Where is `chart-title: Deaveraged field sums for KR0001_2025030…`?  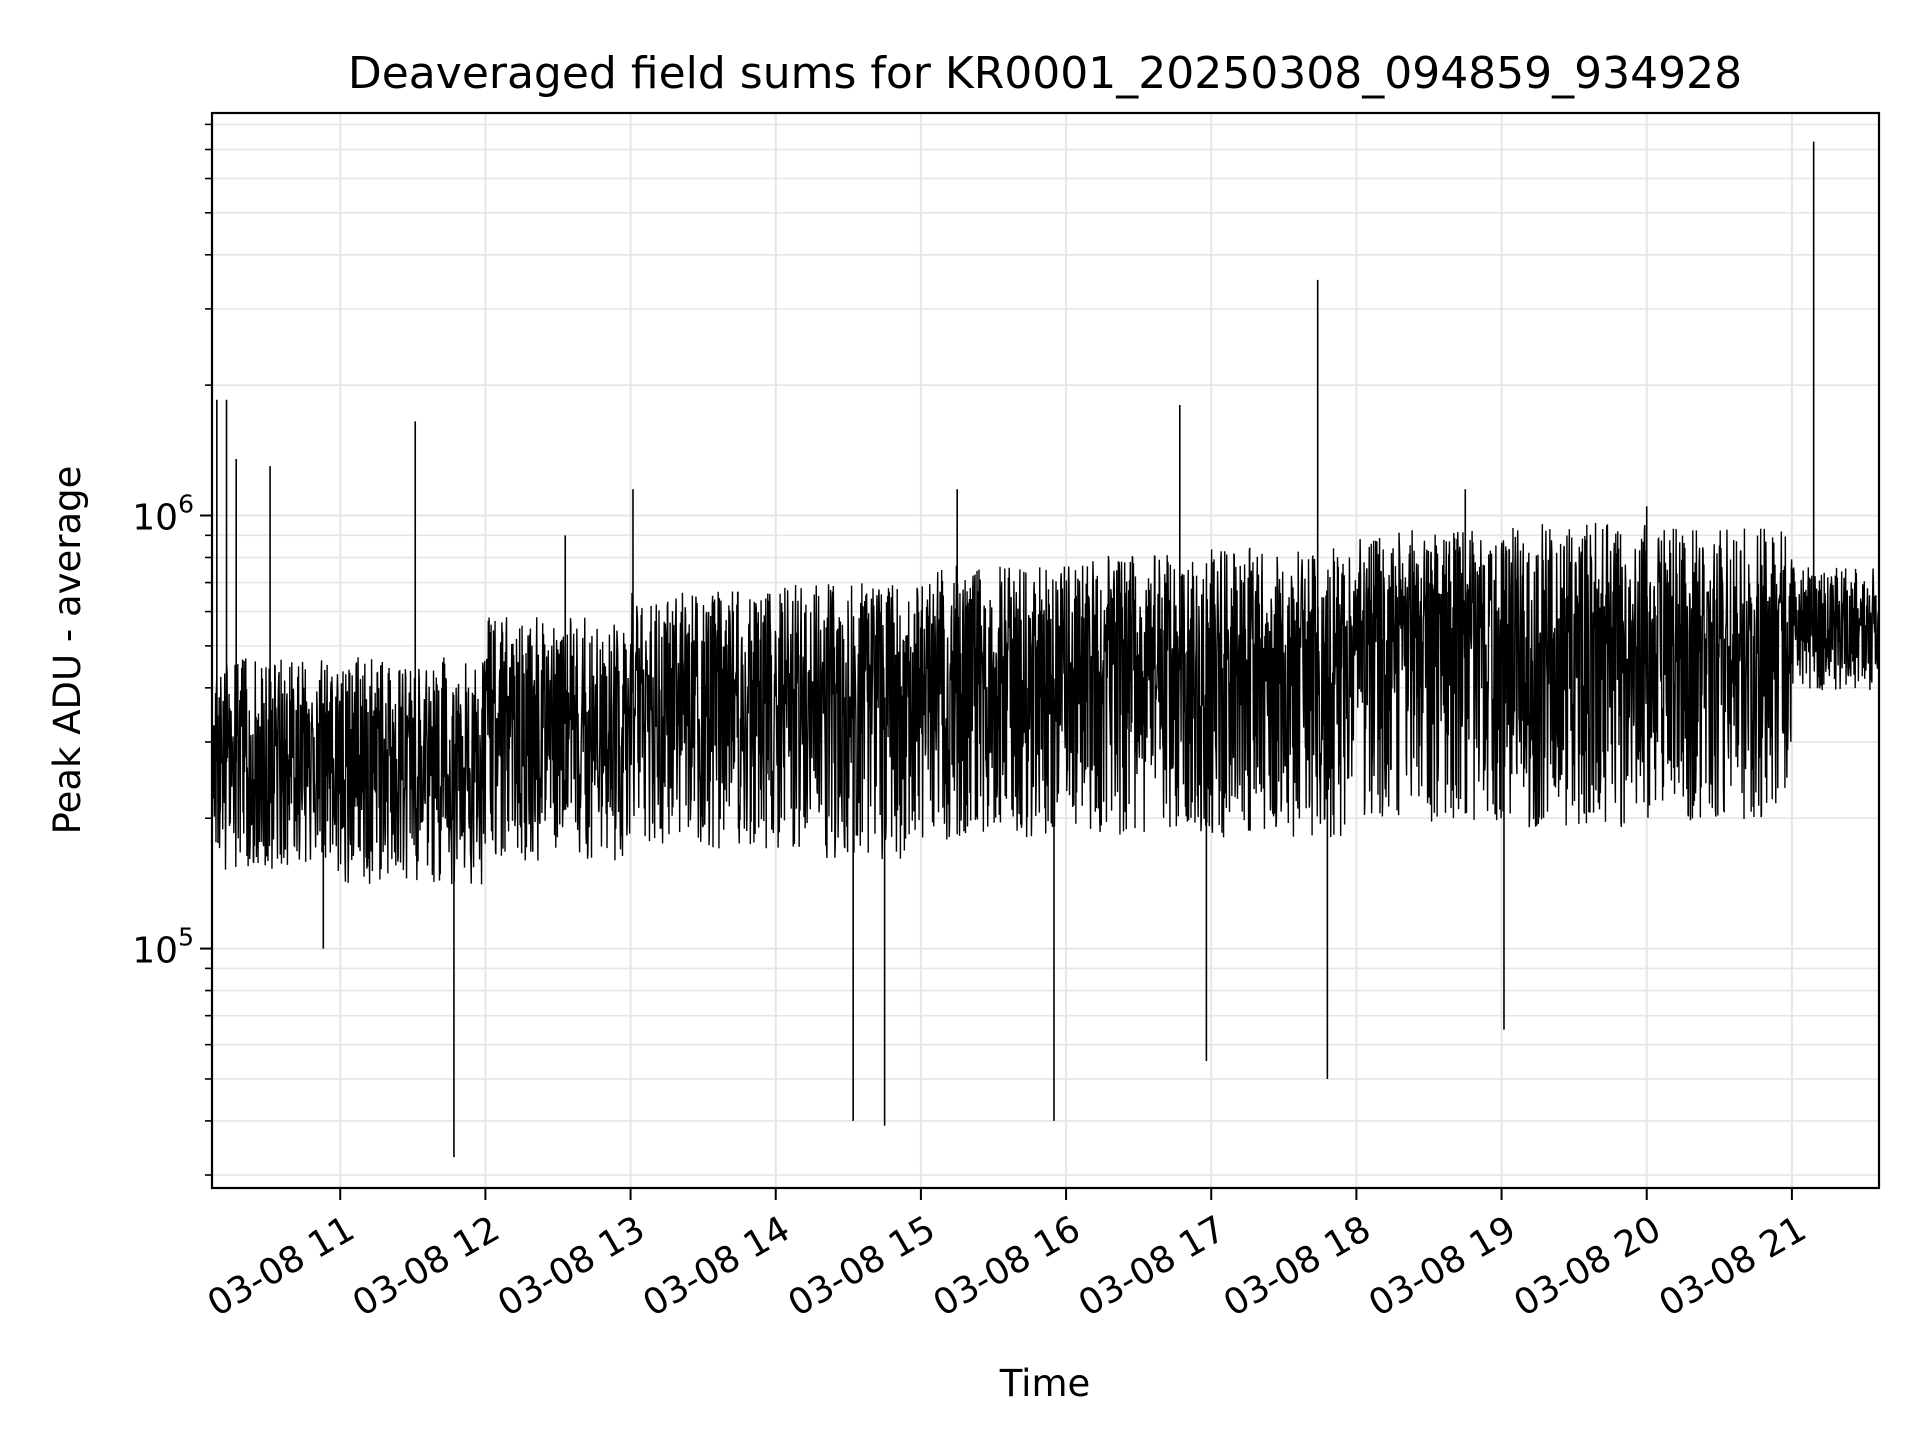
chart-title: Deaveraged field sums for KR0001_2025030… is located at coordinates (1045, 73).